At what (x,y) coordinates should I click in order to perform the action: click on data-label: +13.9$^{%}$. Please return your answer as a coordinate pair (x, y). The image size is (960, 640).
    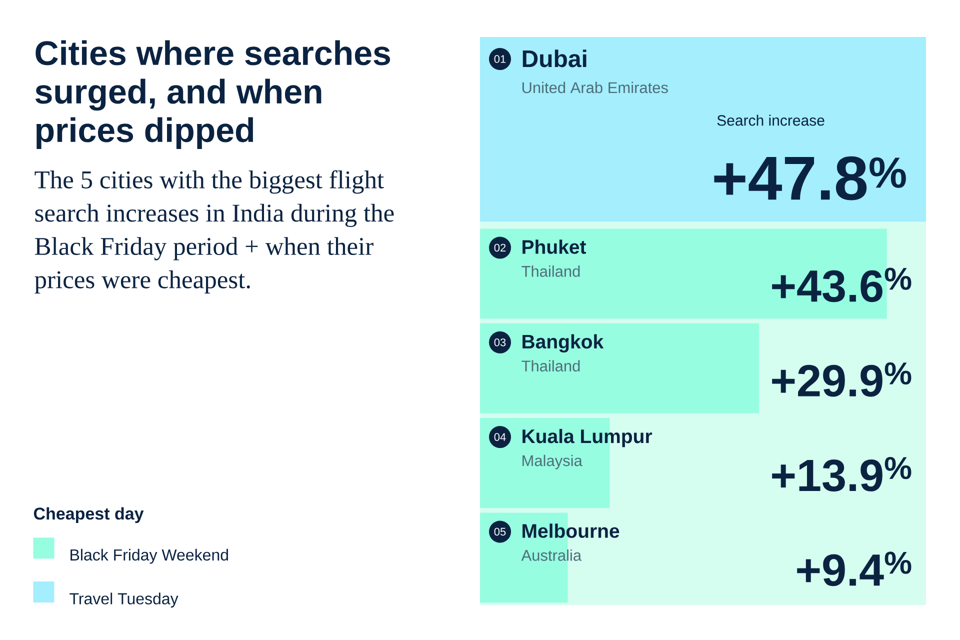
    Looking at the image, I should click on (842, 474).